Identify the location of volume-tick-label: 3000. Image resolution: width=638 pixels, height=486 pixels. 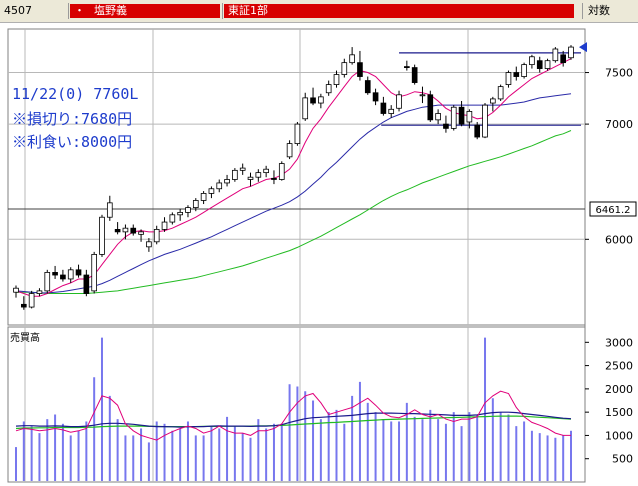
(619, 342).